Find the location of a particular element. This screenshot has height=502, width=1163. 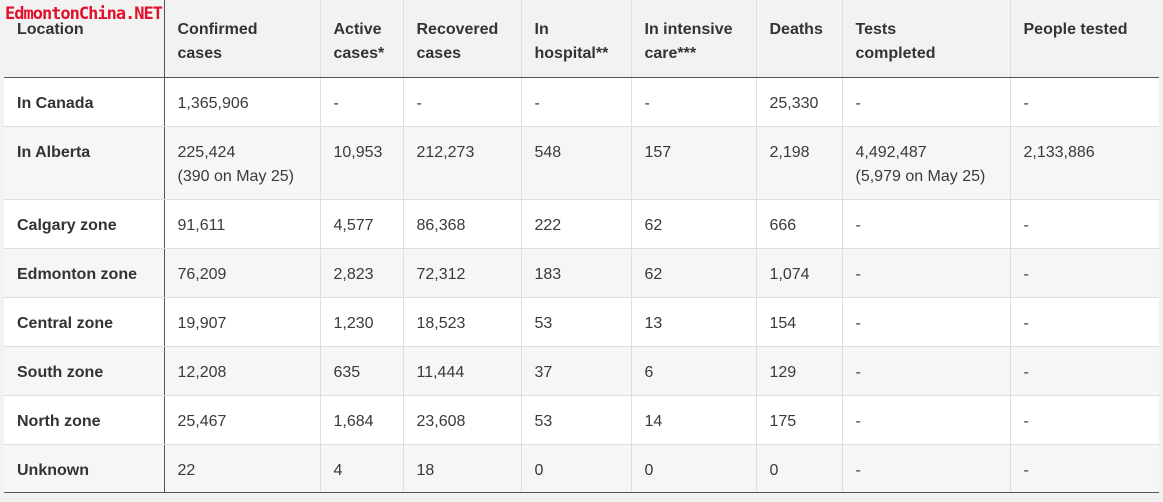

table-row: Central zone 19,907 1,230 18,523 53 13 154- - is located at coordinates (581, 322).